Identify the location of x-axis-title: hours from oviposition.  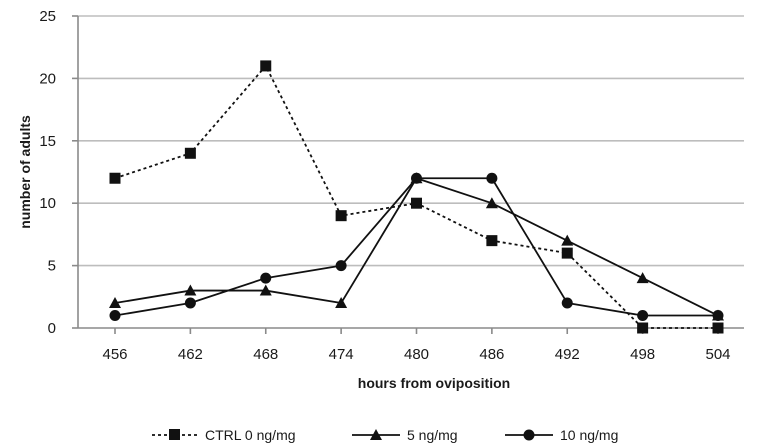
(434, 383).